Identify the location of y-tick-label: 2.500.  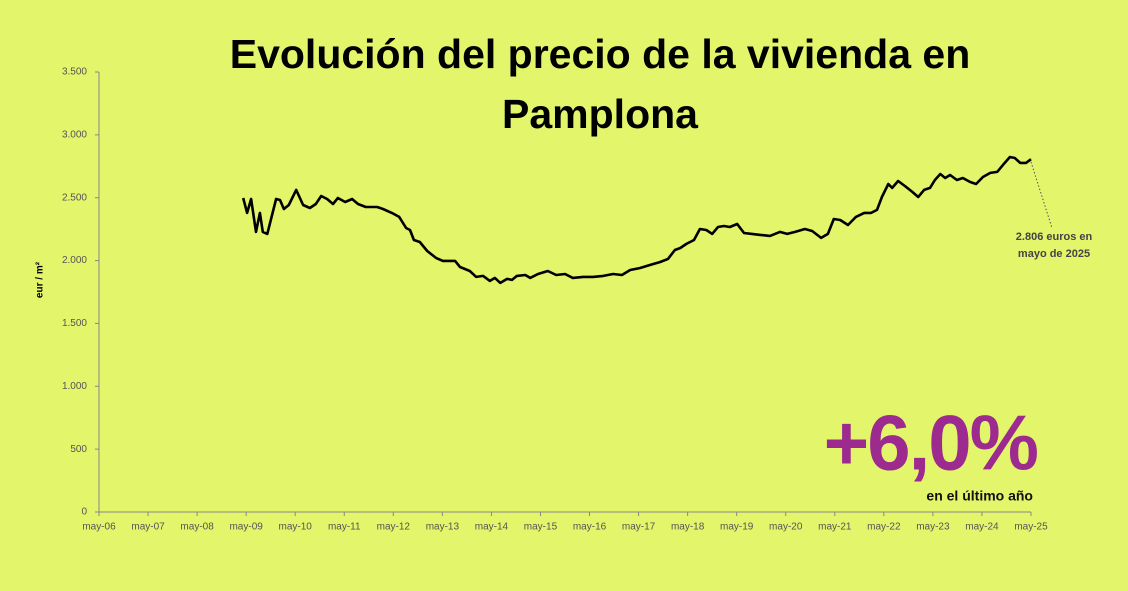
(74, 197).